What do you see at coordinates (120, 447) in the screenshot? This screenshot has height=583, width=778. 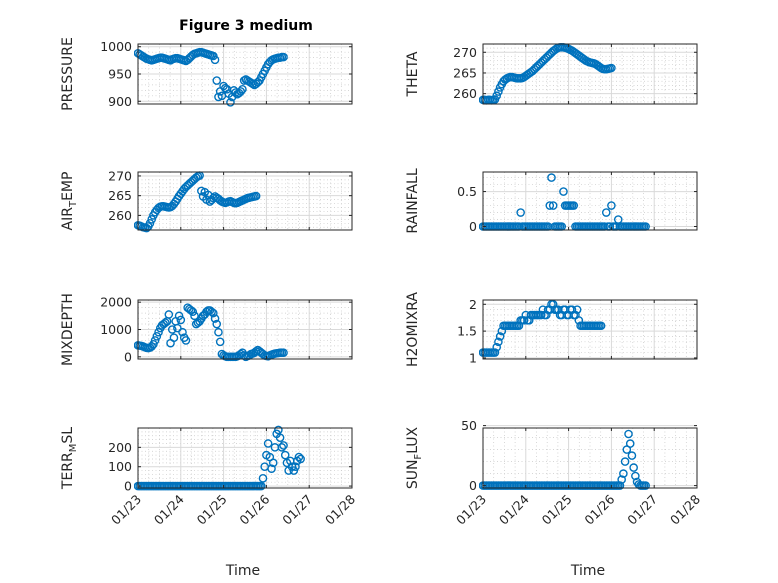 I see `y-tick-label: 200` at bounding box center [120, 447].